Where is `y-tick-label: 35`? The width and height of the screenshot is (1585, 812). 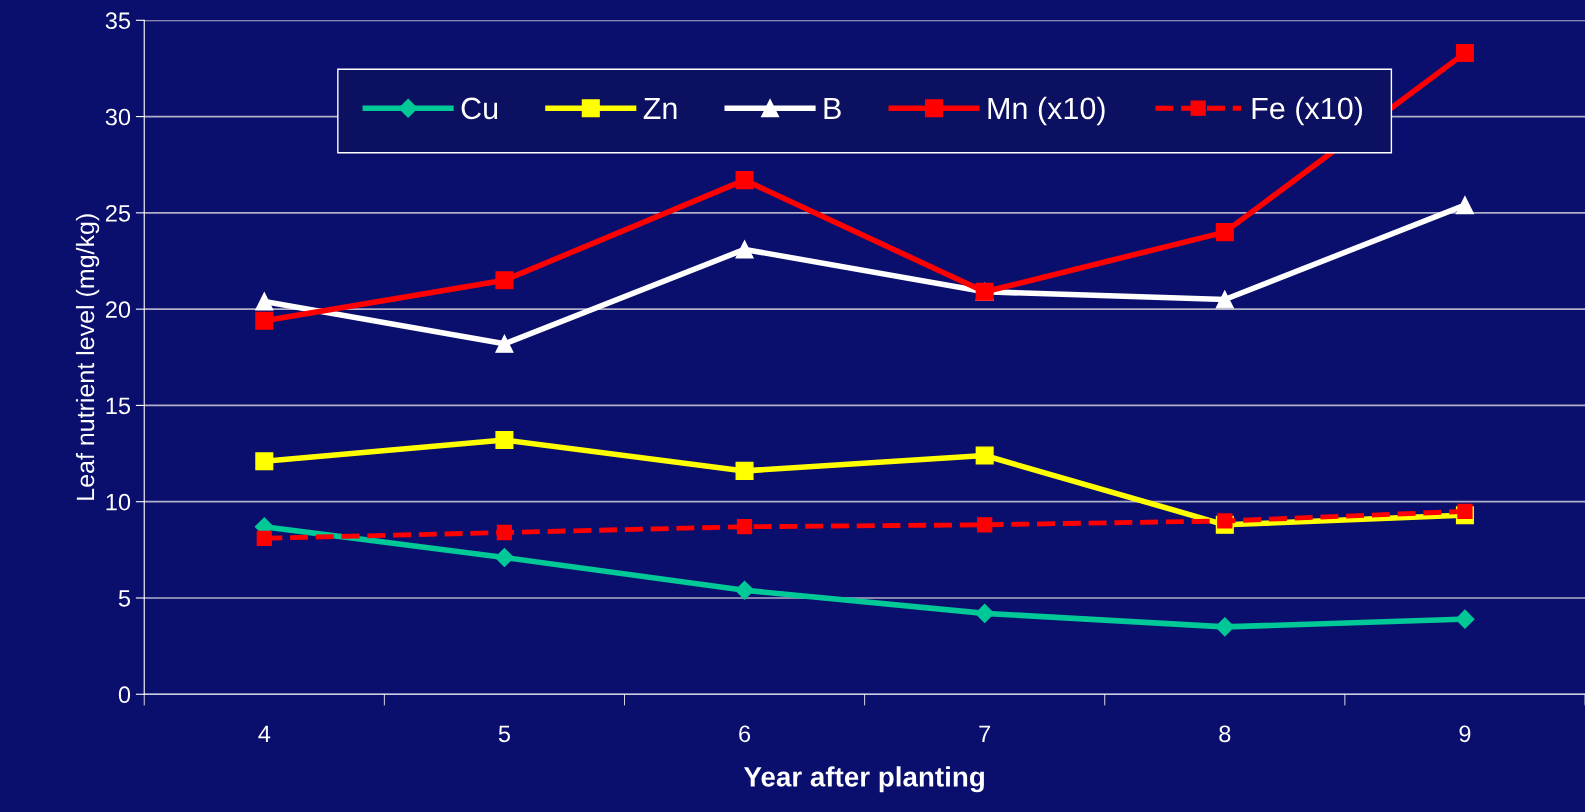
y-tick-label: 35 is located at coordinates (118, 21).